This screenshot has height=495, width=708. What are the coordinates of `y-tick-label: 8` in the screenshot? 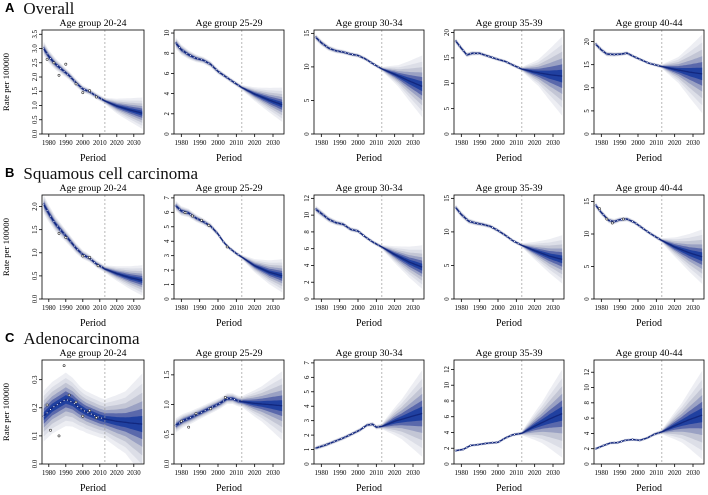 It's located at (587, 403).